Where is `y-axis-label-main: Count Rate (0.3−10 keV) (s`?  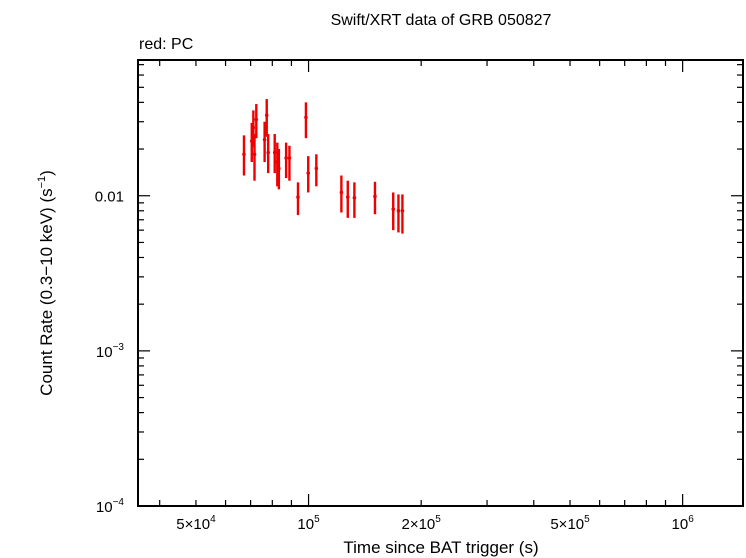
y-axis-label-main: Count Rate (0.3−10 keV) (s is located at coordinates (46, 291).